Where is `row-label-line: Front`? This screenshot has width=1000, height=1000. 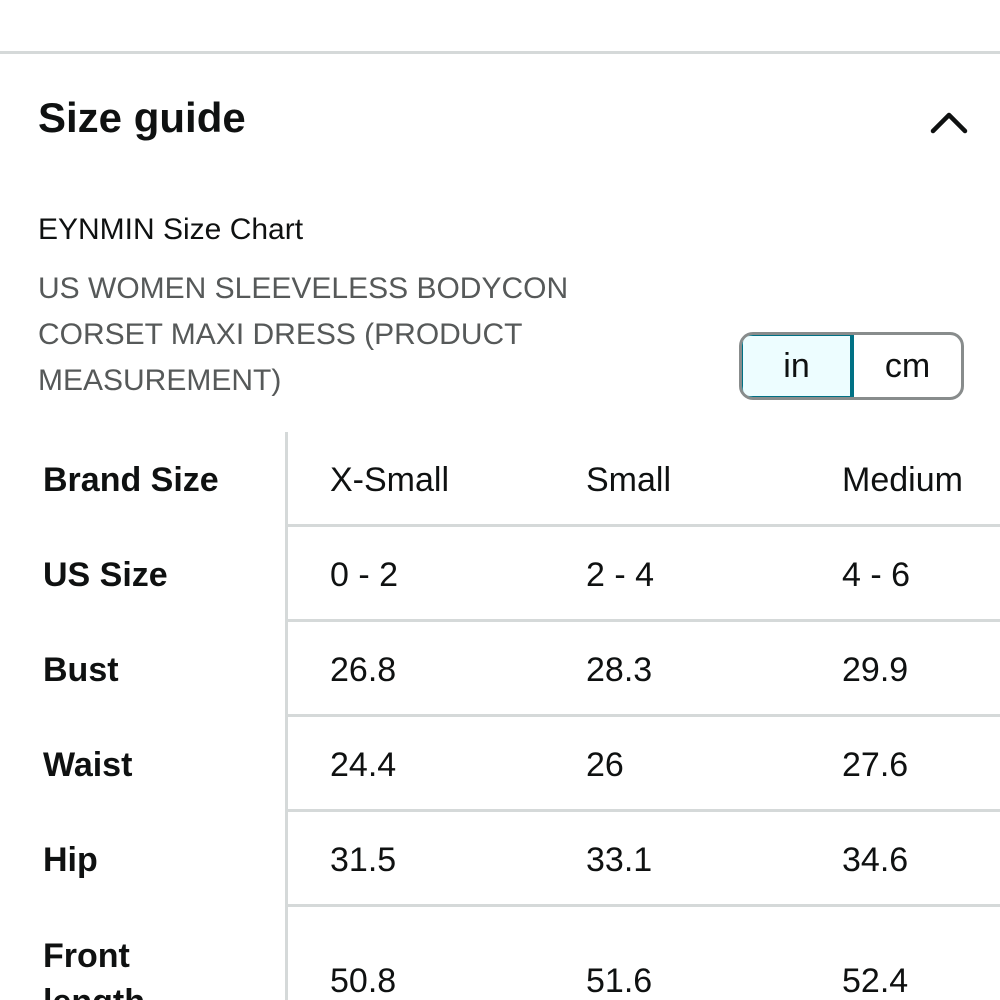
row-label-line: Front is located at coordinates (86, 956).